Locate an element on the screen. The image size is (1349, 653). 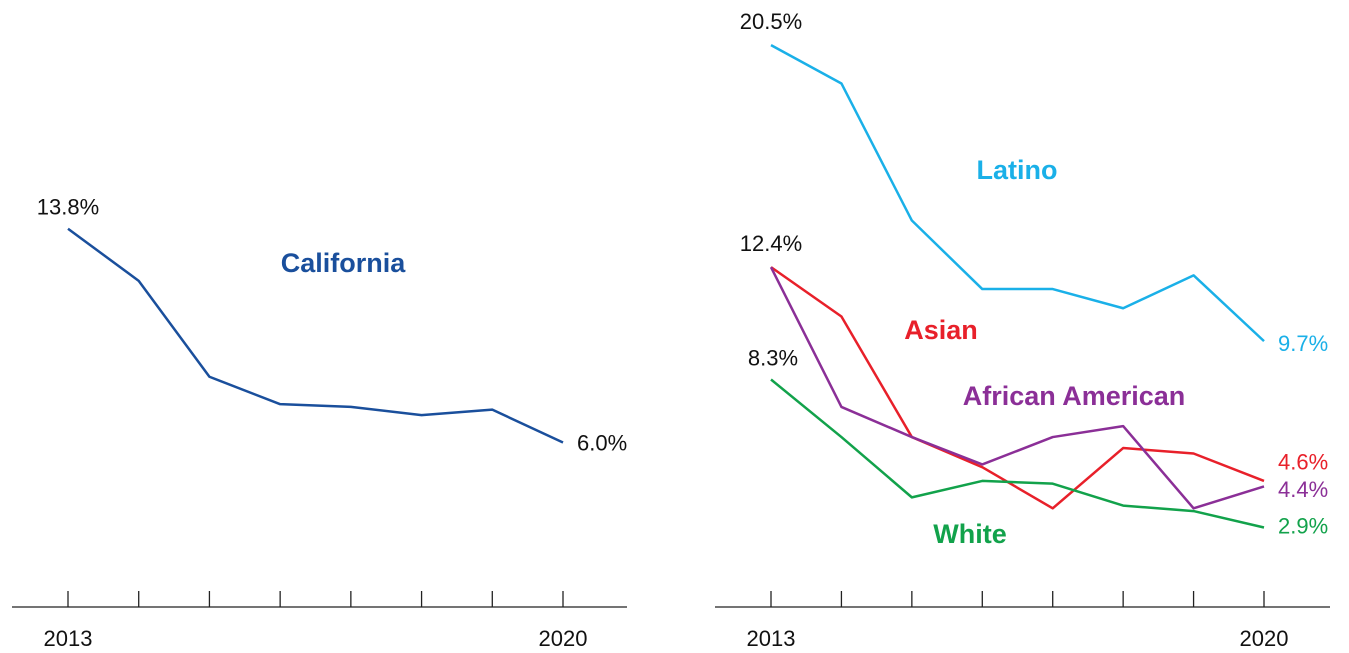
value-label: 20.5% is located at coordinates (771, 21).